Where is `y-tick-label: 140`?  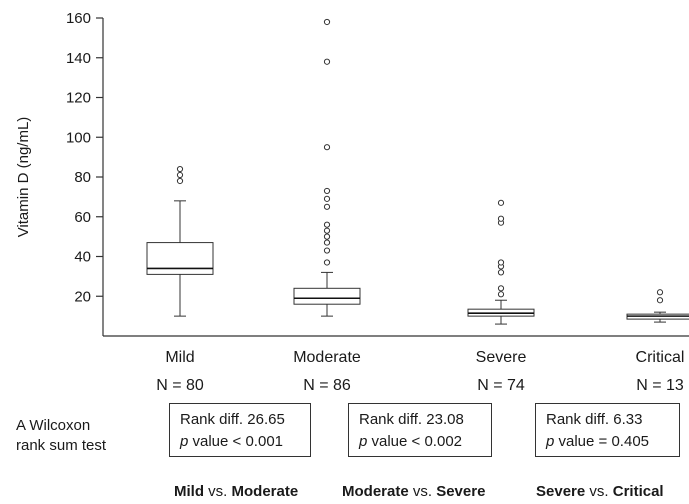
y-tick-label: 140 is located at coordinates (78, 58).